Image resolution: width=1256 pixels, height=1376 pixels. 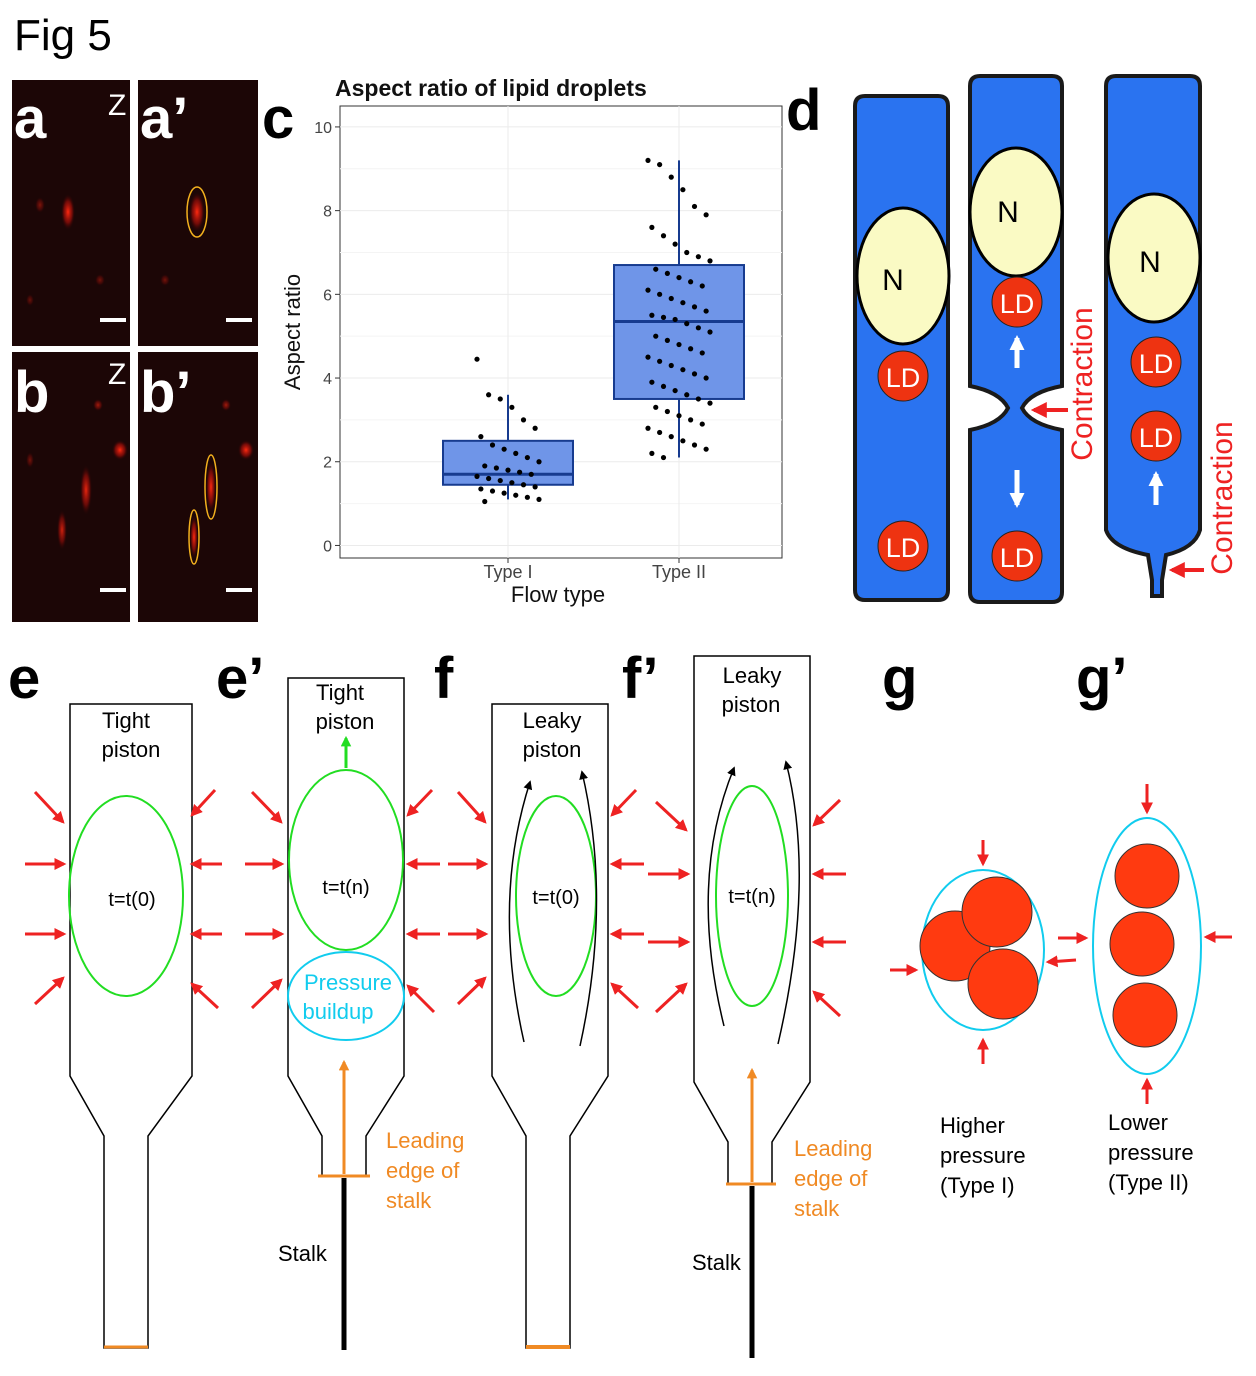 What do you see at coordinates (117, 374) in the screenshot?
I see `z-axis-label: Z` at bounding box center [117, 374].